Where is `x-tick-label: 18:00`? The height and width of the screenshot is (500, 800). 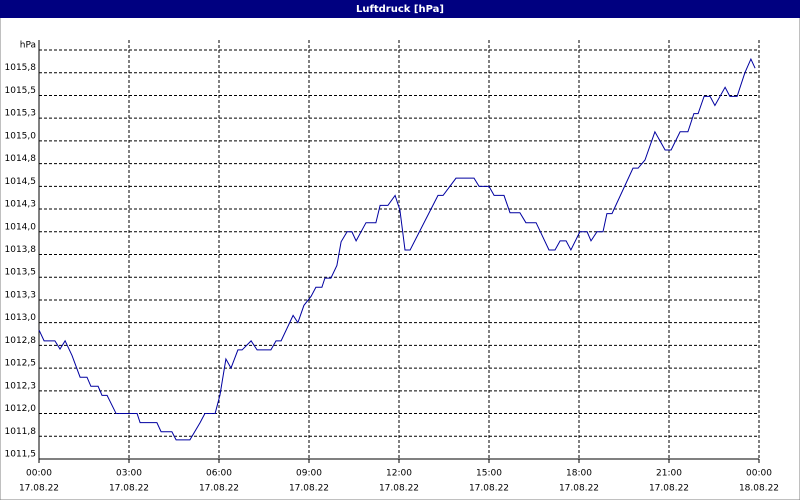
x-tick-label: 18:00 is located at coordinates (579, 474).